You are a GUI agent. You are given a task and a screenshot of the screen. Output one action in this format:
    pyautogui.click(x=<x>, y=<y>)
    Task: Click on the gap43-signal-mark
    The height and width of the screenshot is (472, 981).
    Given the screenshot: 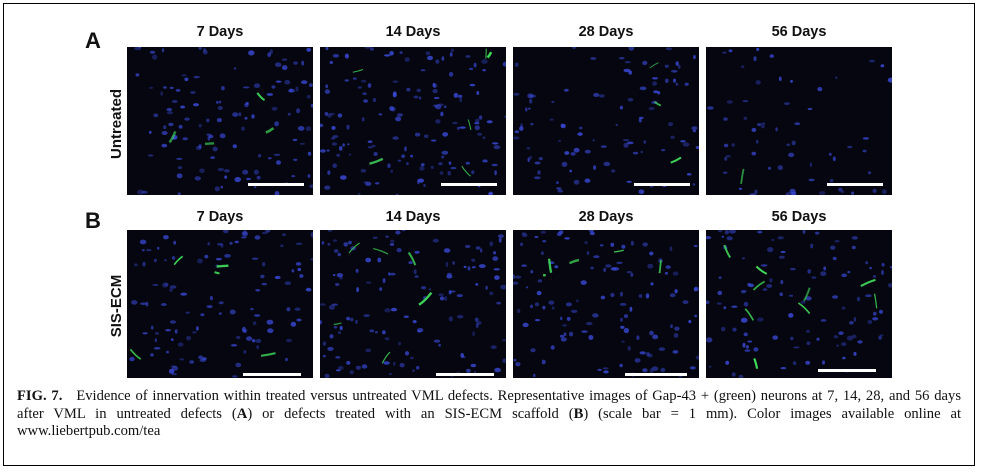 What is the action you would take?
    pyautogui.click(x=270, y=130)
    